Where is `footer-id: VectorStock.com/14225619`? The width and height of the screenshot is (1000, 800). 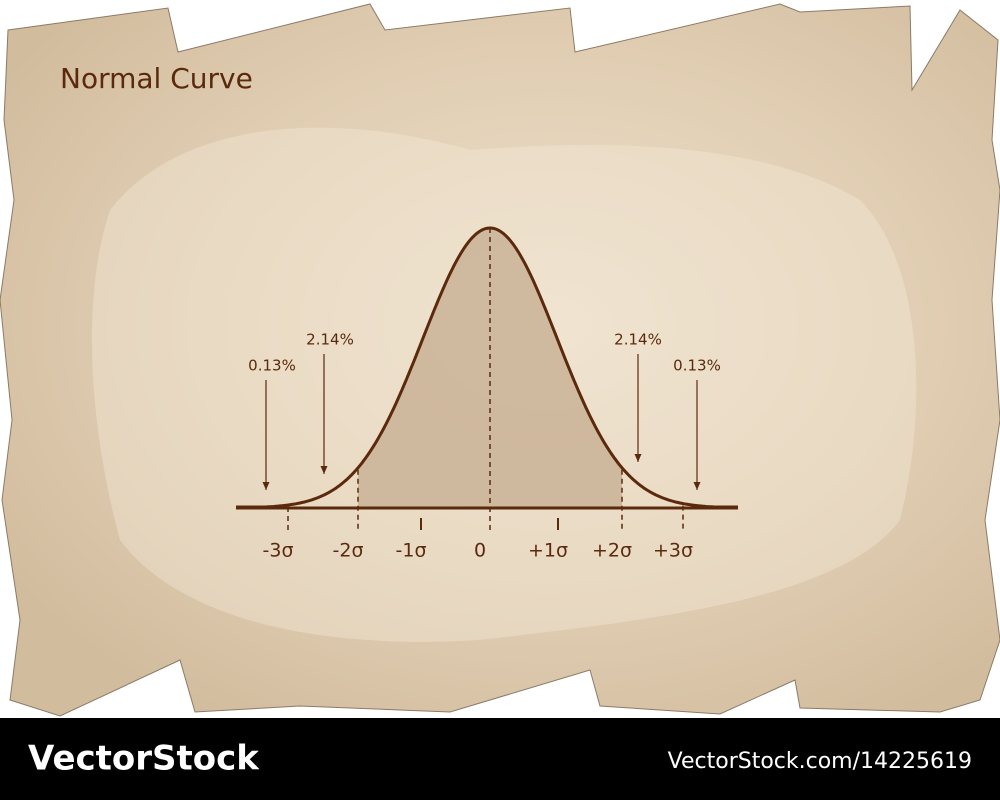
footer-id: VectorStock.com/14225619 is located at coordinates (820, 761).